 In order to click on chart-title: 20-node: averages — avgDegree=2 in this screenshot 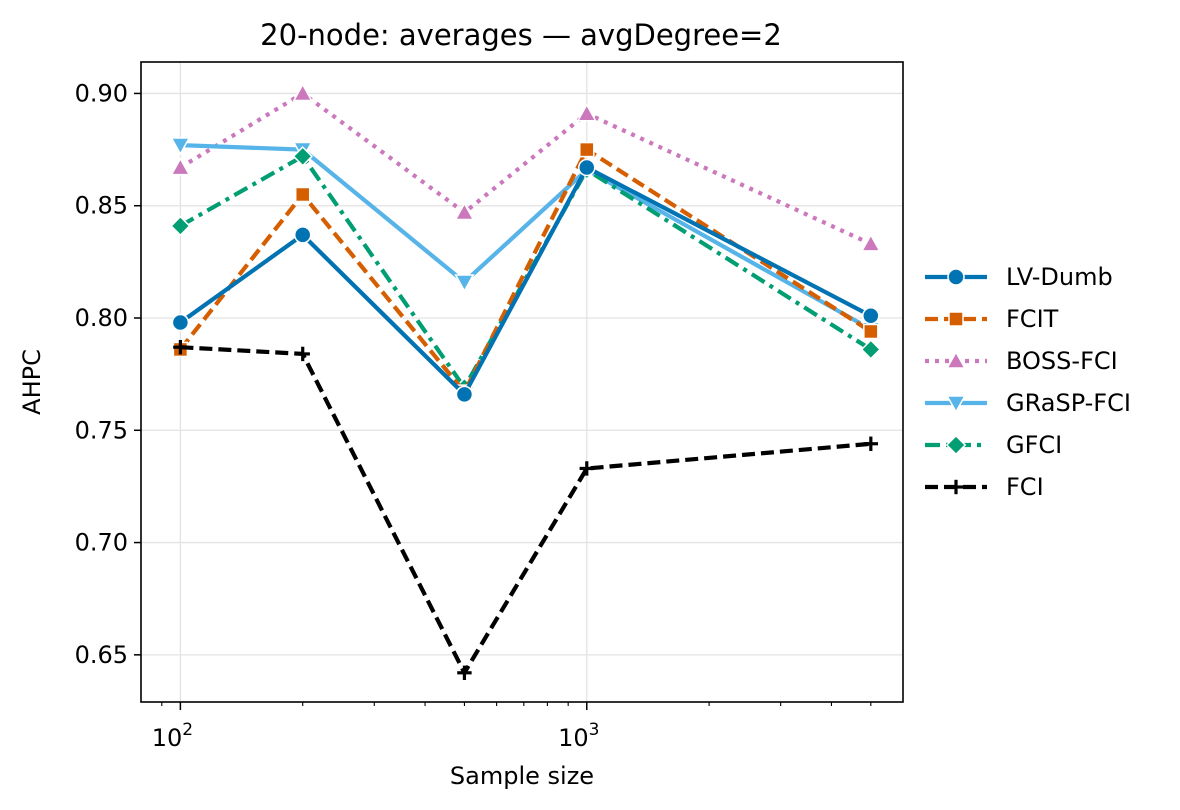, I will do `click(521, 35)`.